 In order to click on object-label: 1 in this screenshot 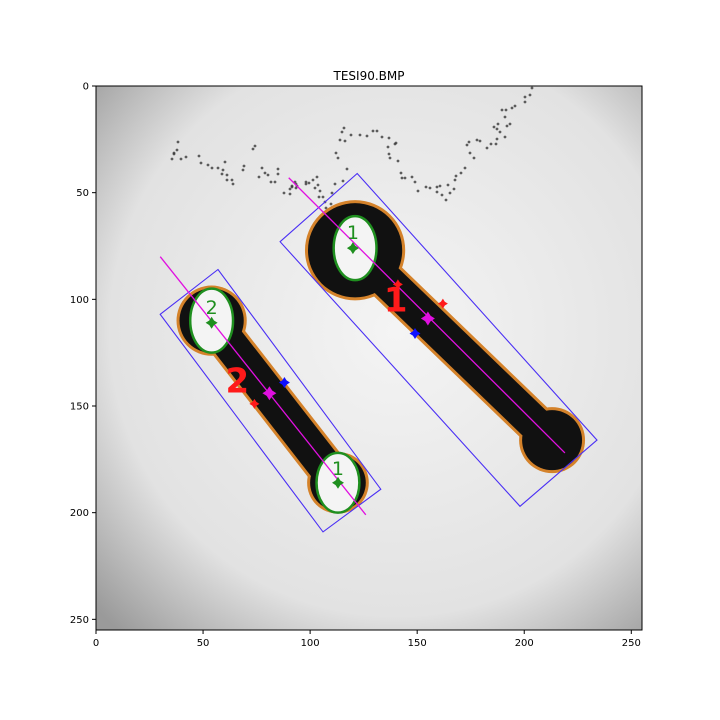, I will do `click(396, 300)`.